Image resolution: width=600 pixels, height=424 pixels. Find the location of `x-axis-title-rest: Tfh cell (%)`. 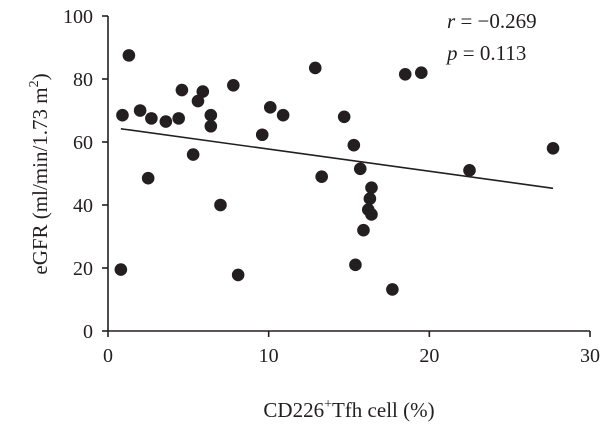

x-axis-title-rest: Tfh cell (%) is located at coordinates (383, 410).